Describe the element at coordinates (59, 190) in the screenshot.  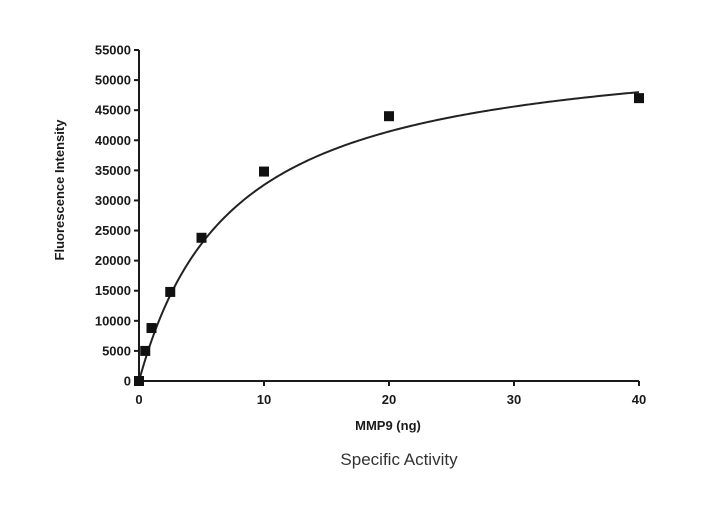
I see `y-axis-title: Fluorescence Intensity` at that location.